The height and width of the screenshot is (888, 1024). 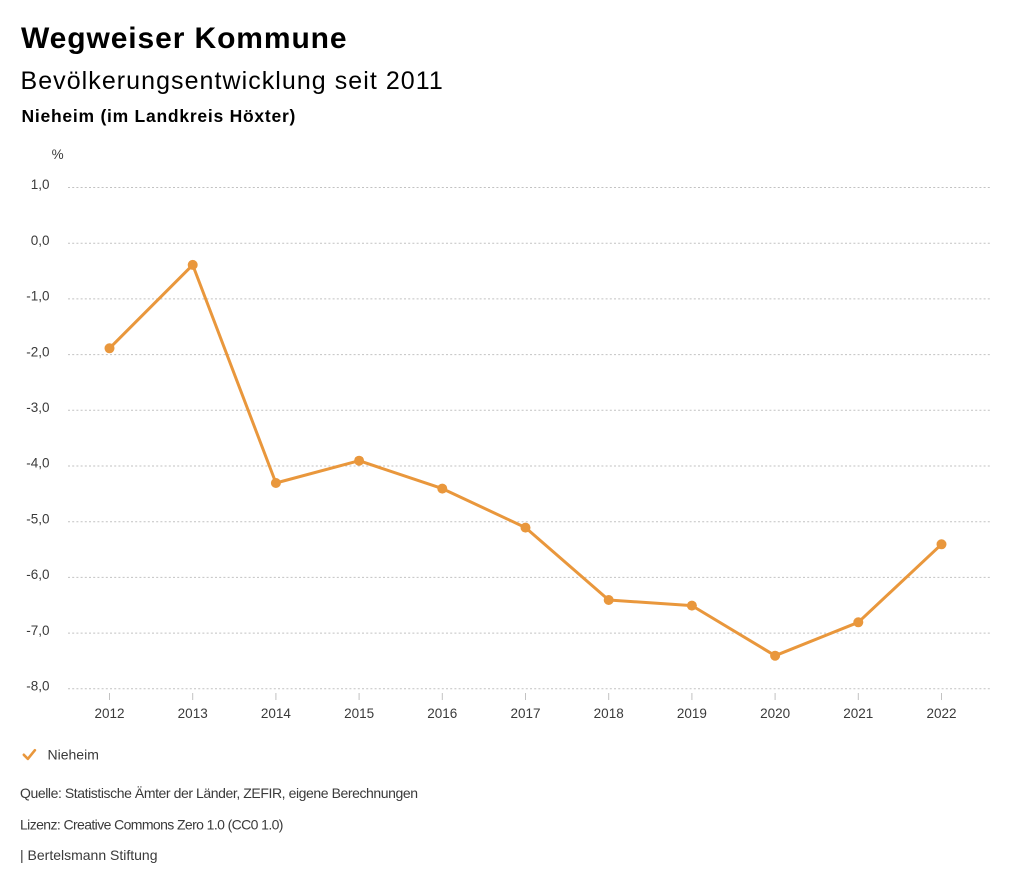 I want to click on svg-text: 2013, so click(x=193, y=713).